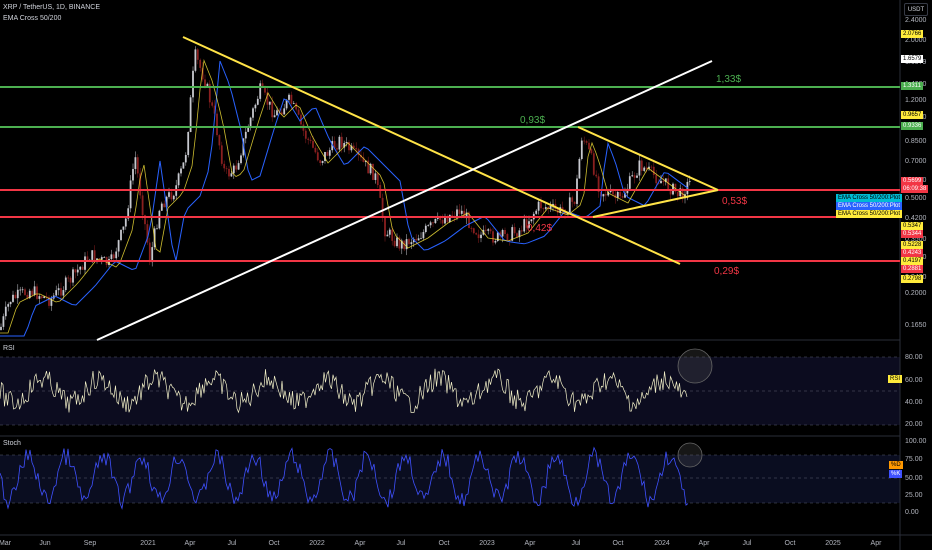 This screenshot has height=550, width=932. What do you see at coordinates (915, 189) in the screenshot?
I see `price-label: 06:09:38` at bounding box center [915, 189].